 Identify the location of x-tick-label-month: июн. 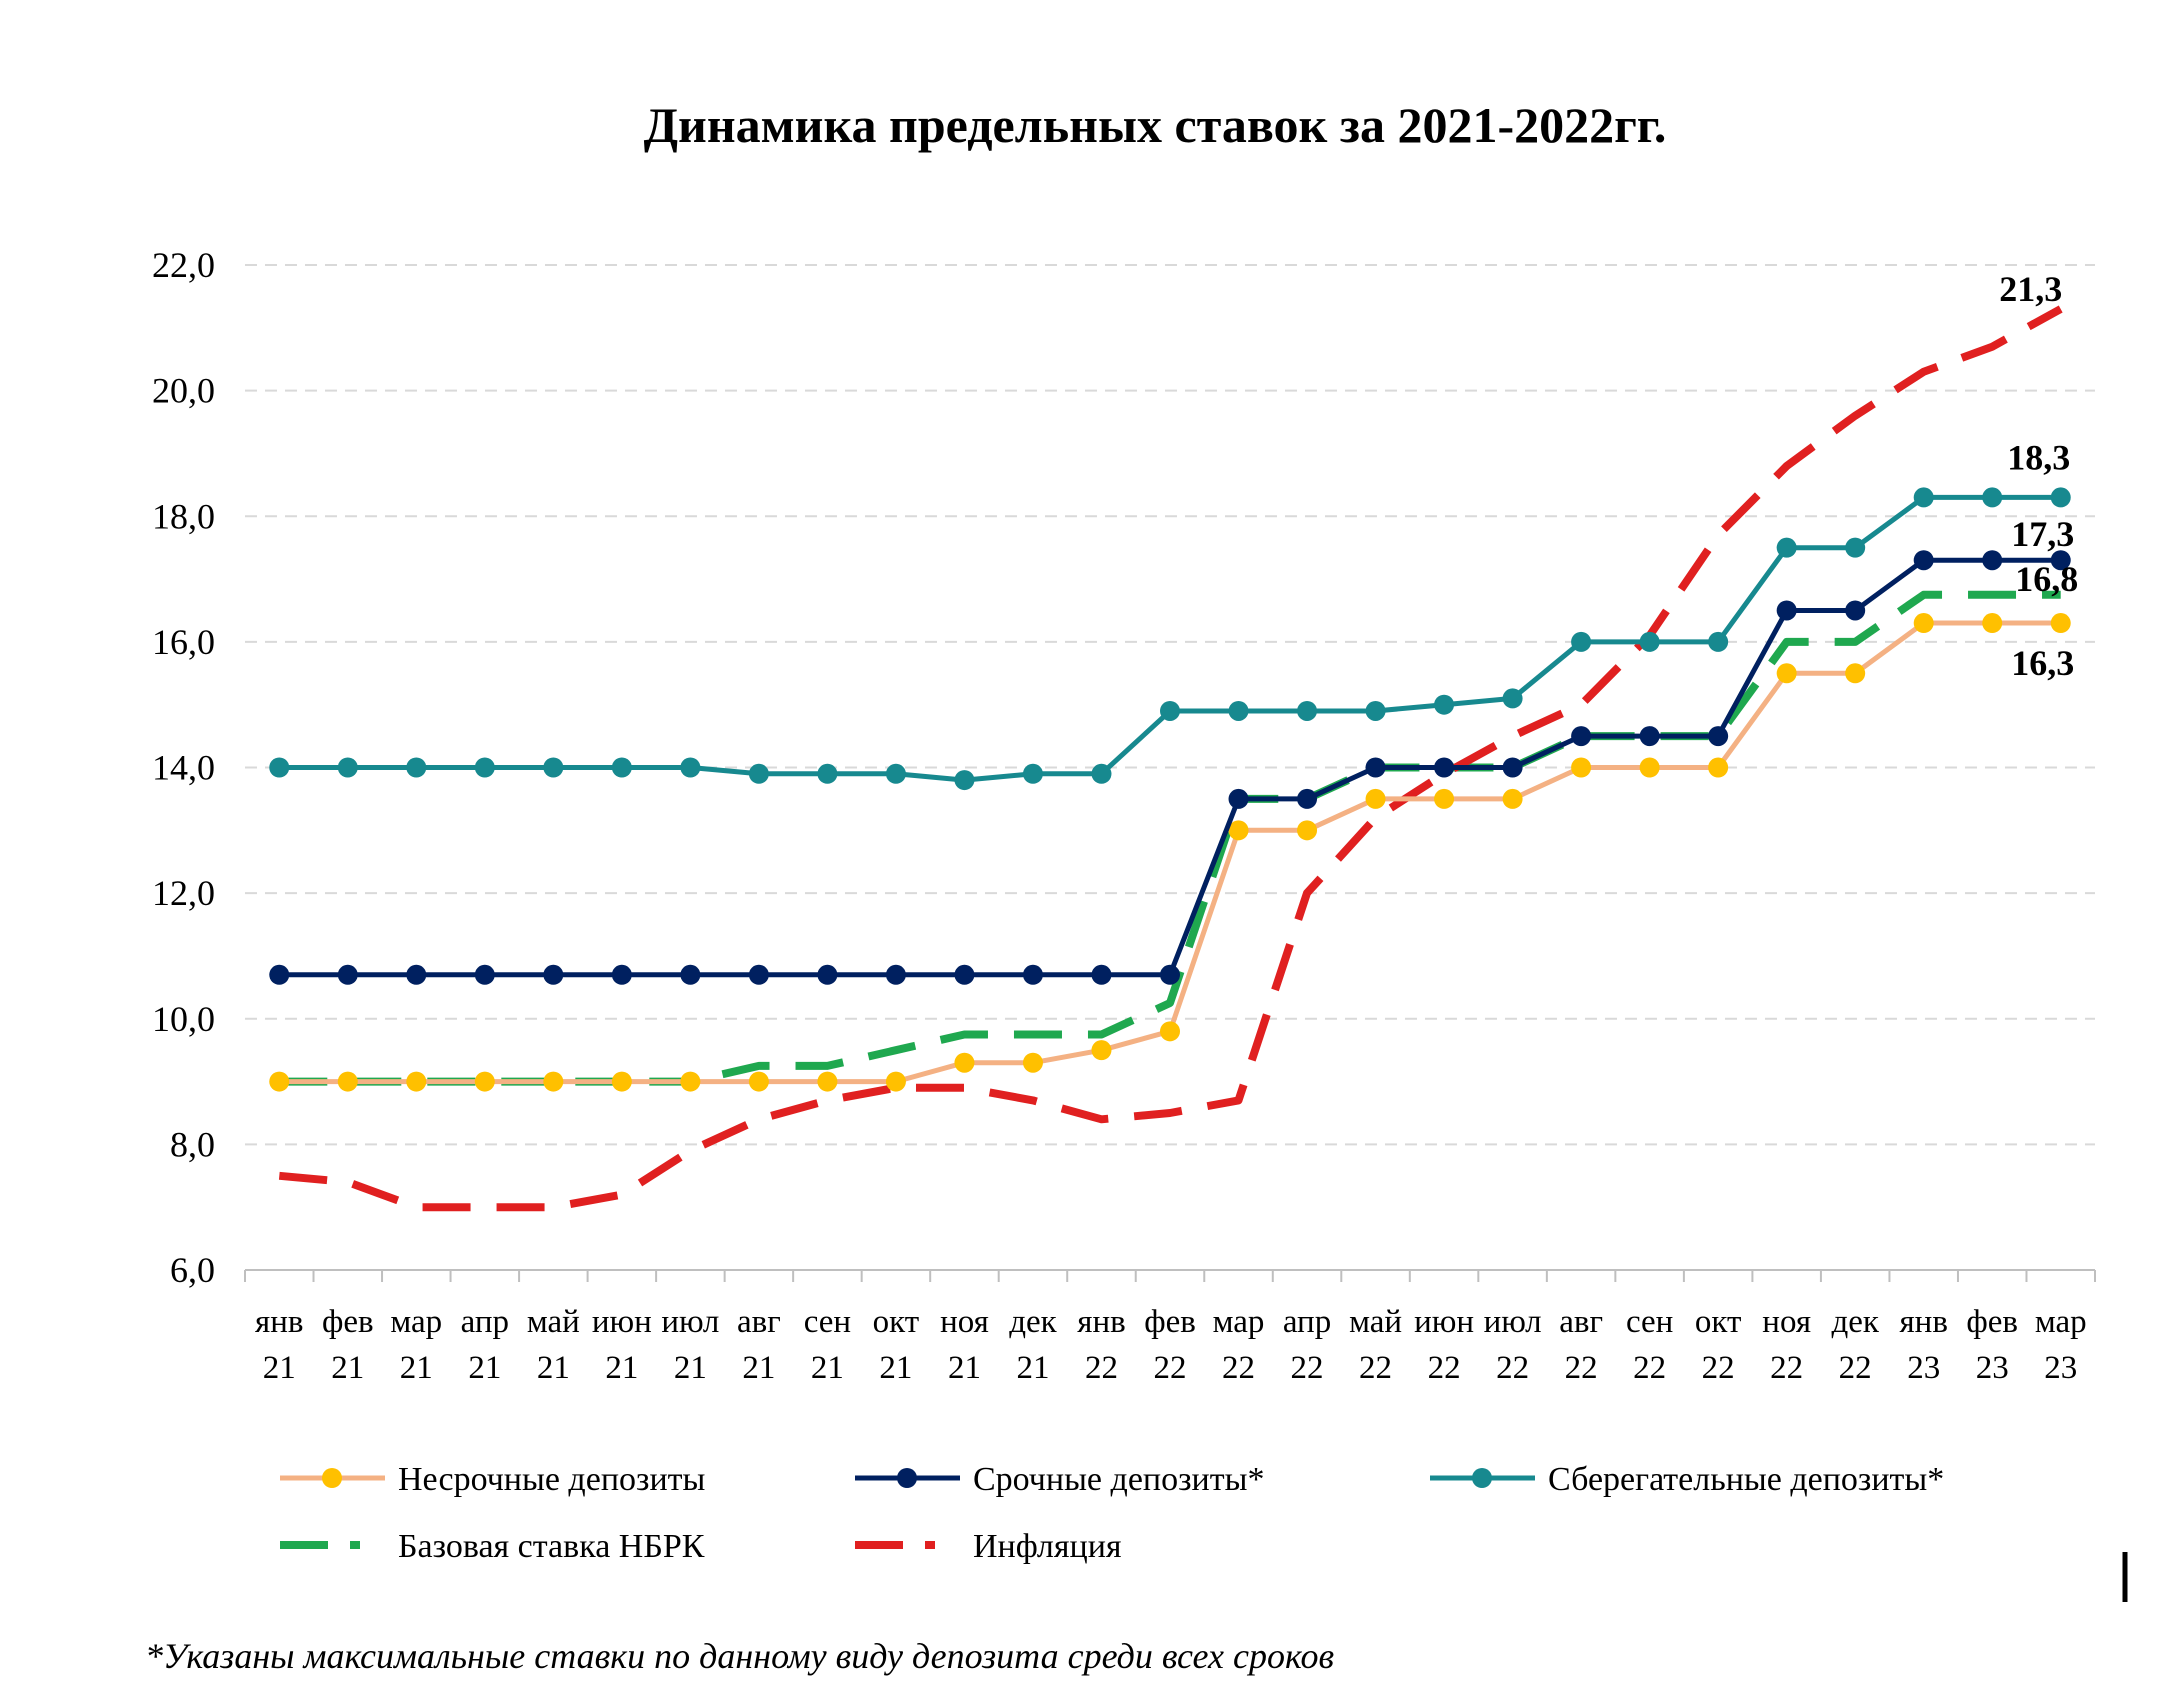
(1444, 1322).